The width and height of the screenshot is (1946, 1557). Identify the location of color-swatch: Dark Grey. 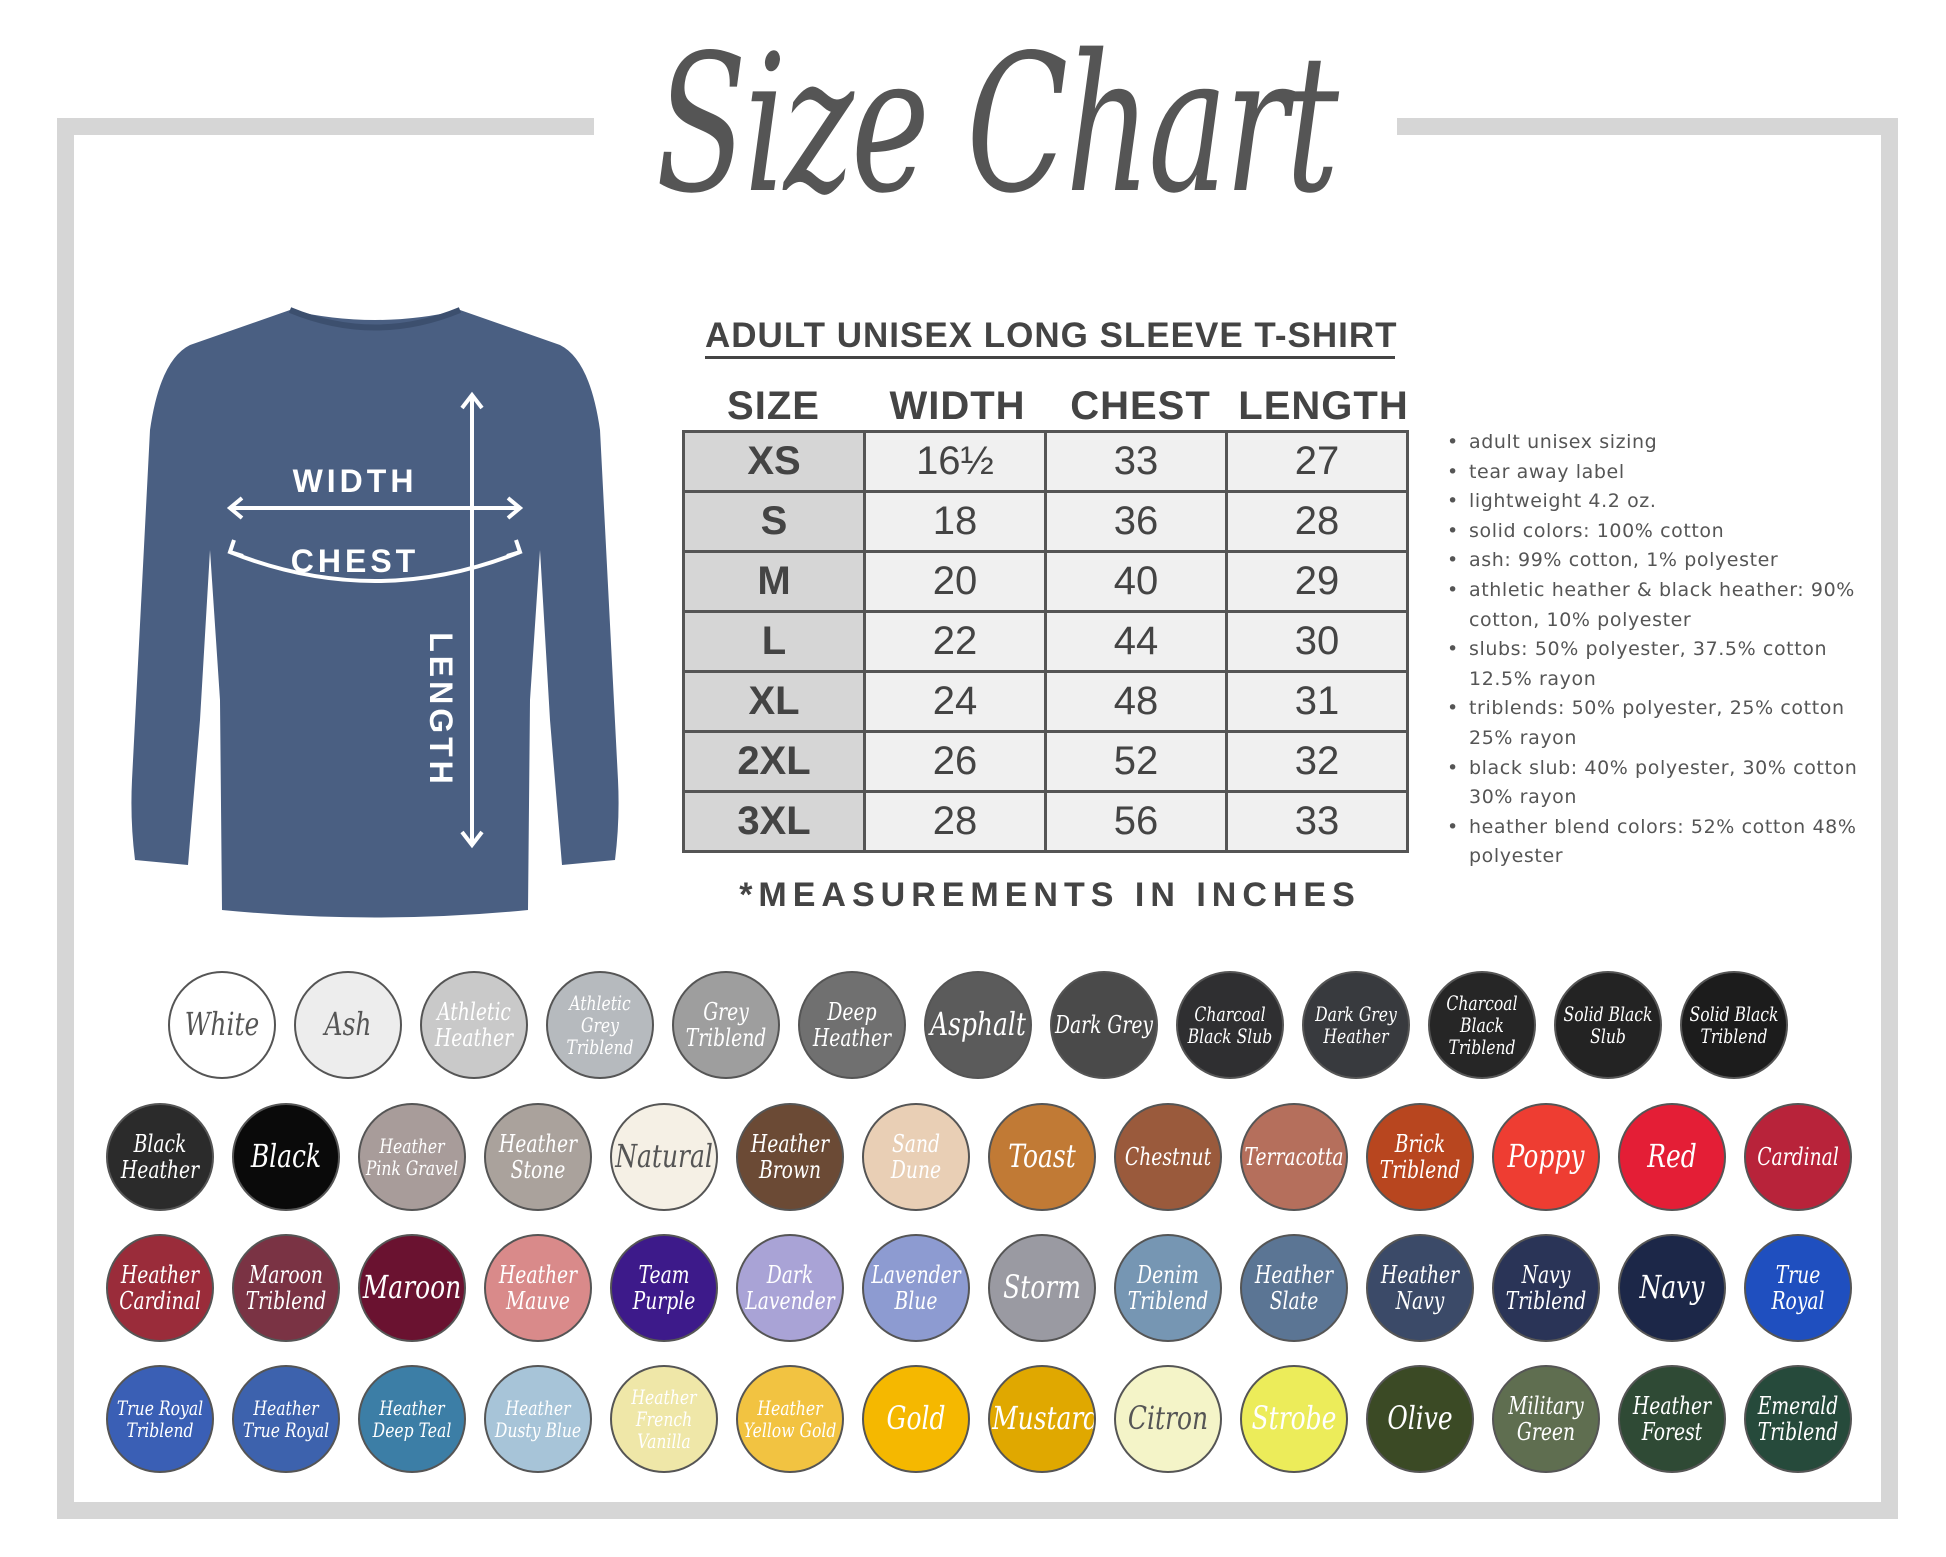
(1104, 1025).